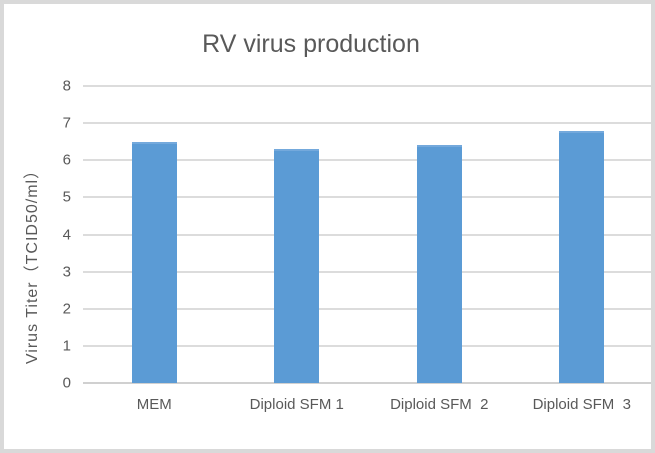 This screenshot has height=453, width=655. I want to click on bar-mem, so click(154, 262).